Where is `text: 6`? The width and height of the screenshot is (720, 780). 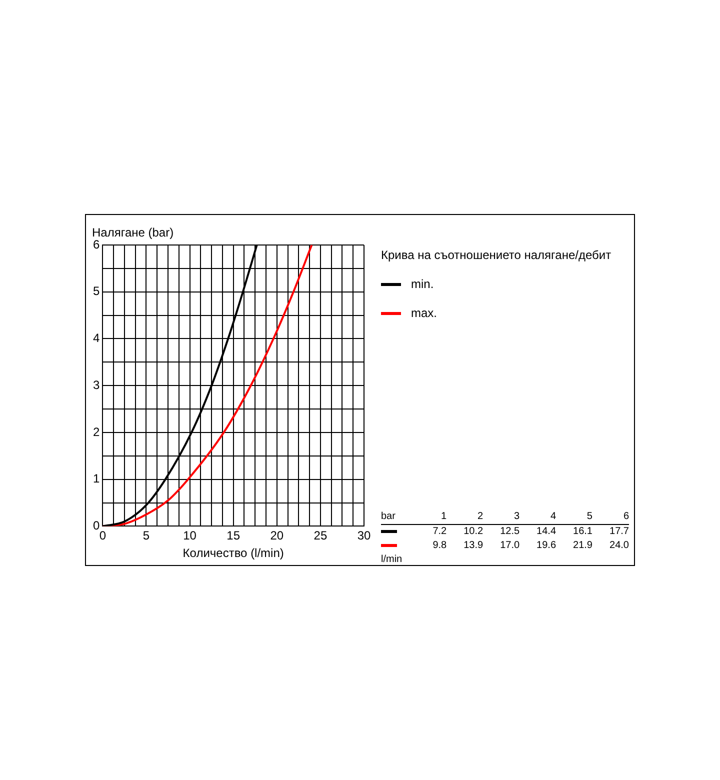
text: 6 is located at coordinates (610, 517).